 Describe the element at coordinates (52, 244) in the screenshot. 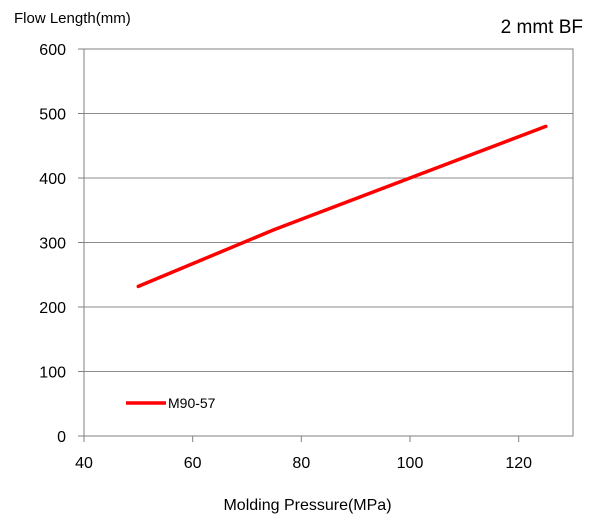

I see `y-tick-label: 300` at that location.